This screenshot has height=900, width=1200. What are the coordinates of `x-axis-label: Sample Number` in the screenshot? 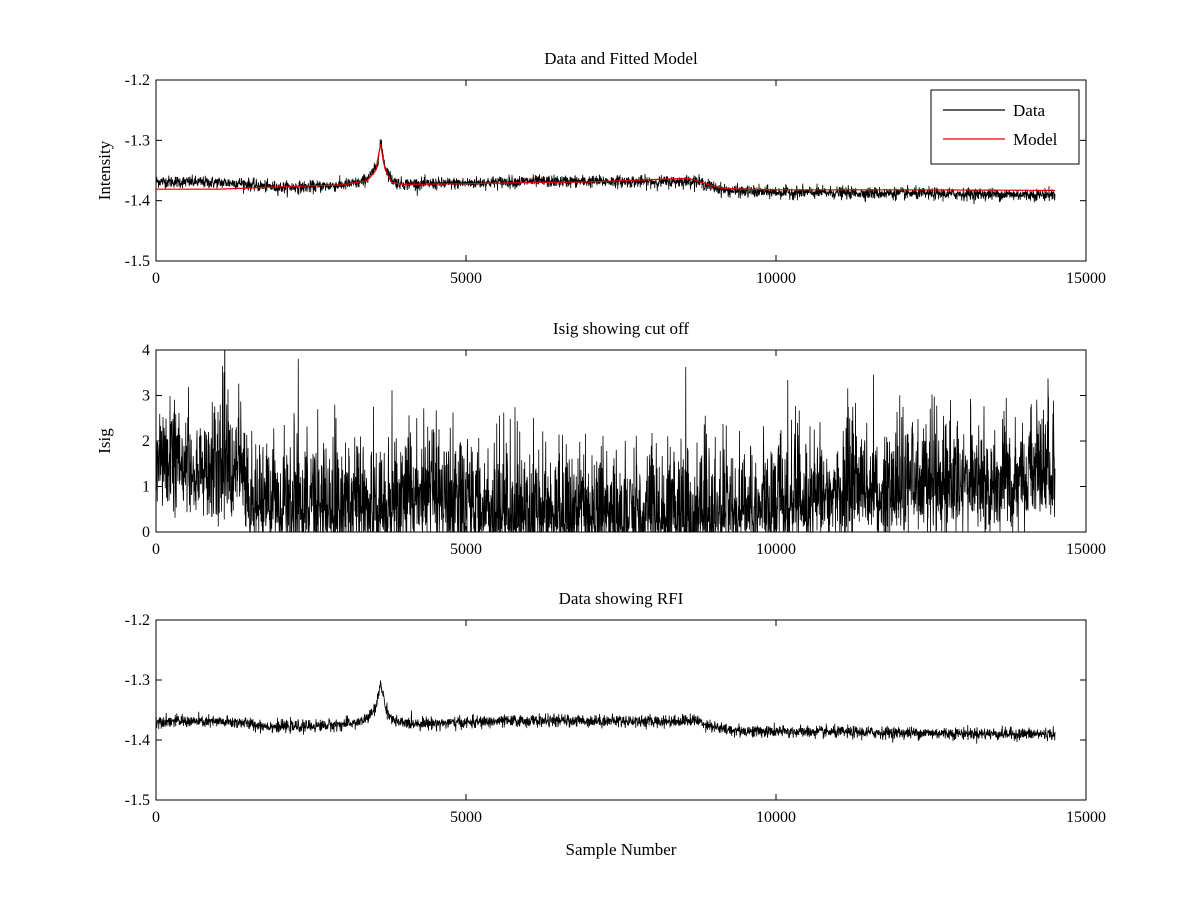 It's located at (621, 849).